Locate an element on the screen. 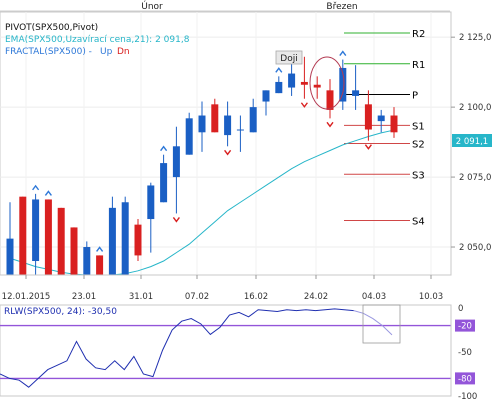 This screenshot has width=500, height=401. pivot-levels: R2 R1 P S1 S2 S3 S4 is located at coordinates (384, 128).